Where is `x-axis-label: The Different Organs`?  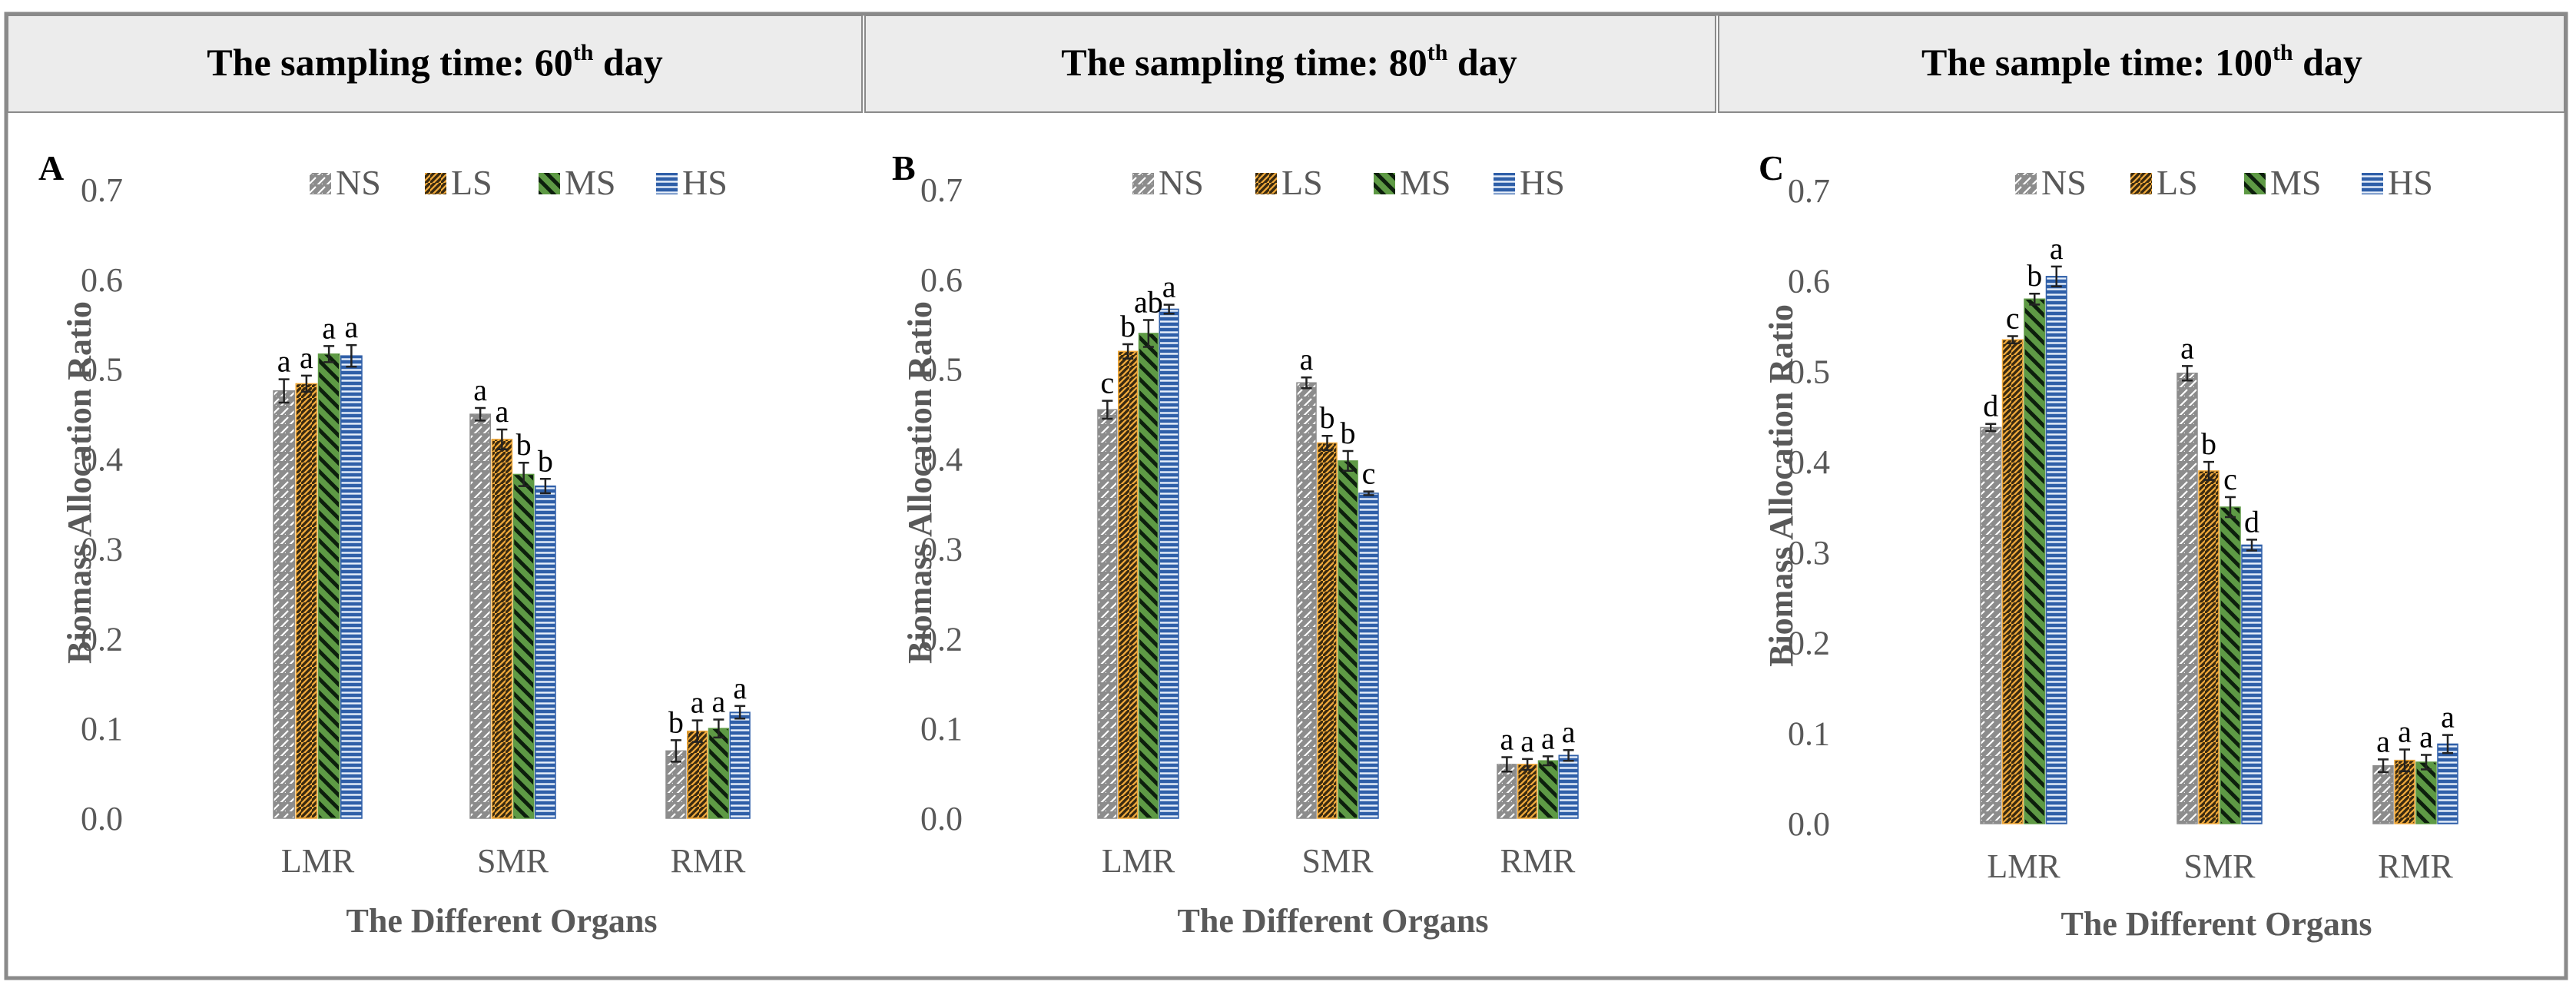 x-axis-label: The Different Organs is located at coordinates (1333, 921).